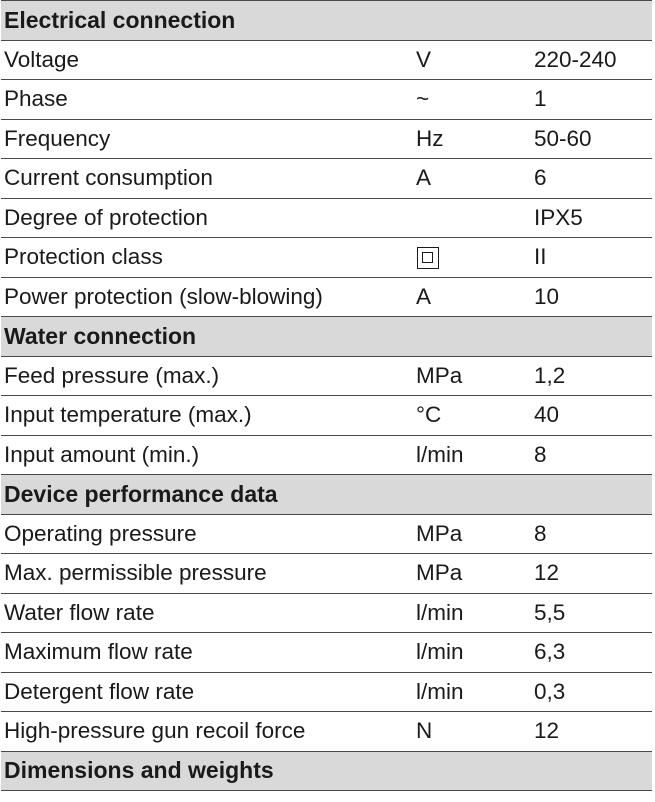 The height and width of the screenshot is (802, 655). I want to click on table-row-feed-pressure: Feed pressure (max.) MPa 1,2, so click(326, 376).